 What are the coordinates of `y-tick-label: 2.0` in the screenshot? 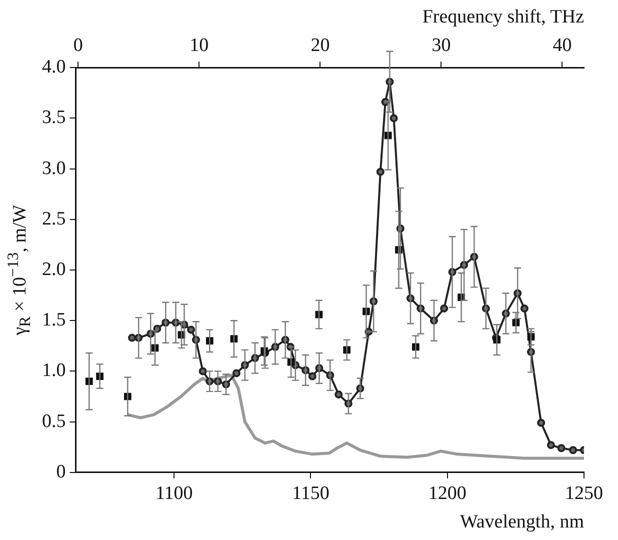 It's located at (54, 269).